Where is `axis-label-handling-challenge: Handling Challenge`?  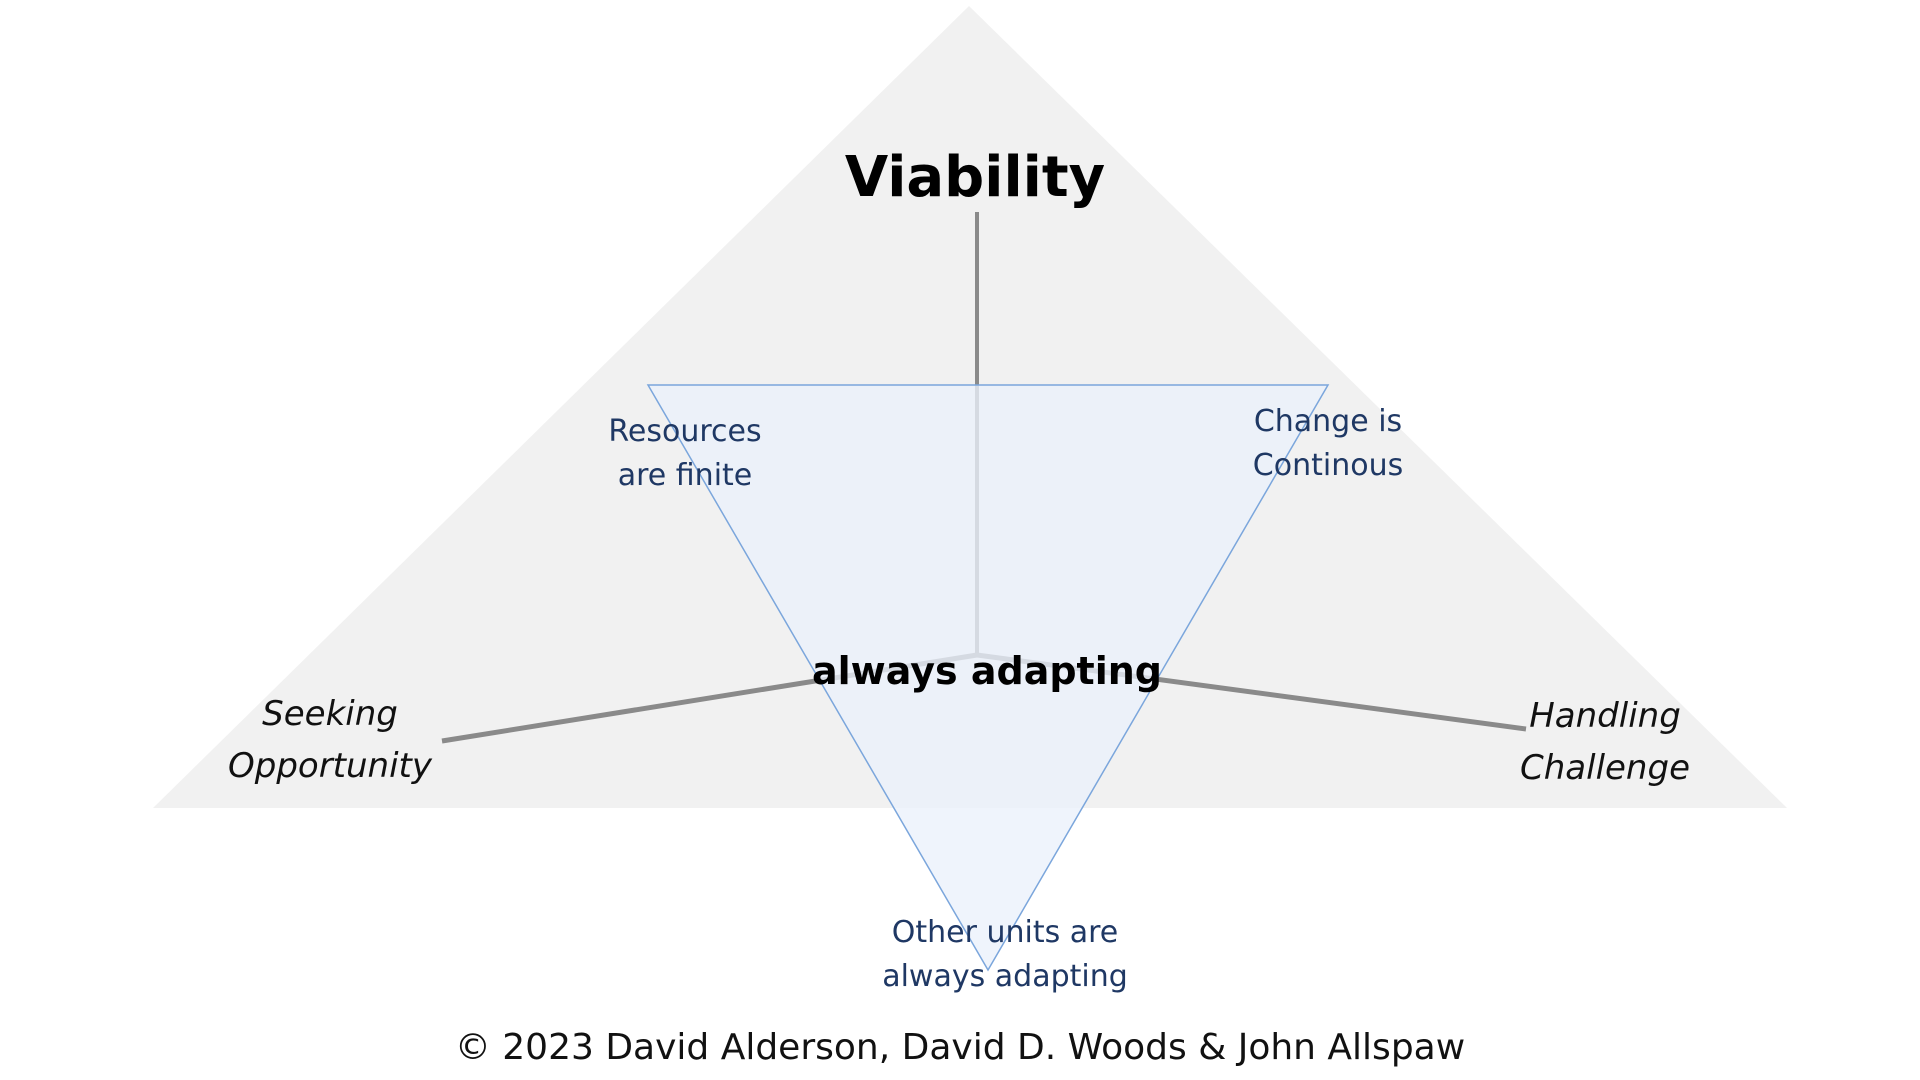 axis-label-handling-challenge: Handling Challenge is located at coordinates (1605, 742).